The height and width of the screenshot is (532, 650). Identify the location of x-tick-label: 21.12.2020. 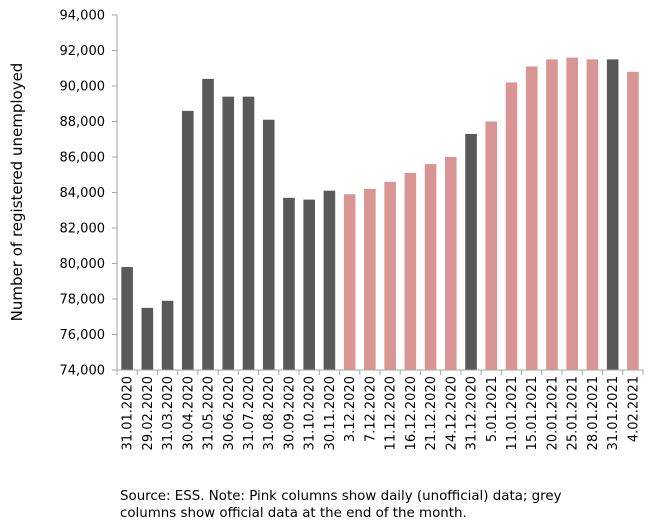
(431, 413).